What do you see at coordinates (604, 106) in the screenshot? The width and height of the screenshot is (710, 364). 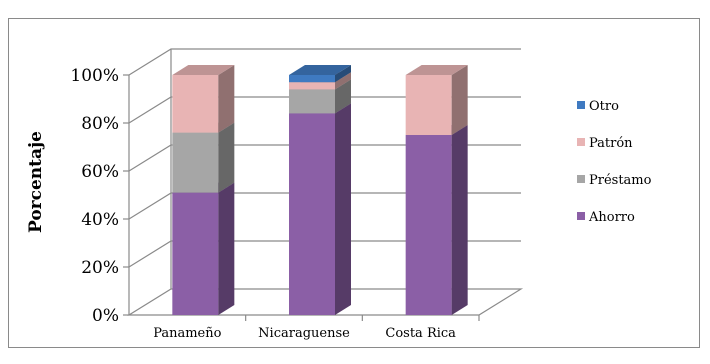 I see `legend-label: Otro` at bounding box center [604, 106].